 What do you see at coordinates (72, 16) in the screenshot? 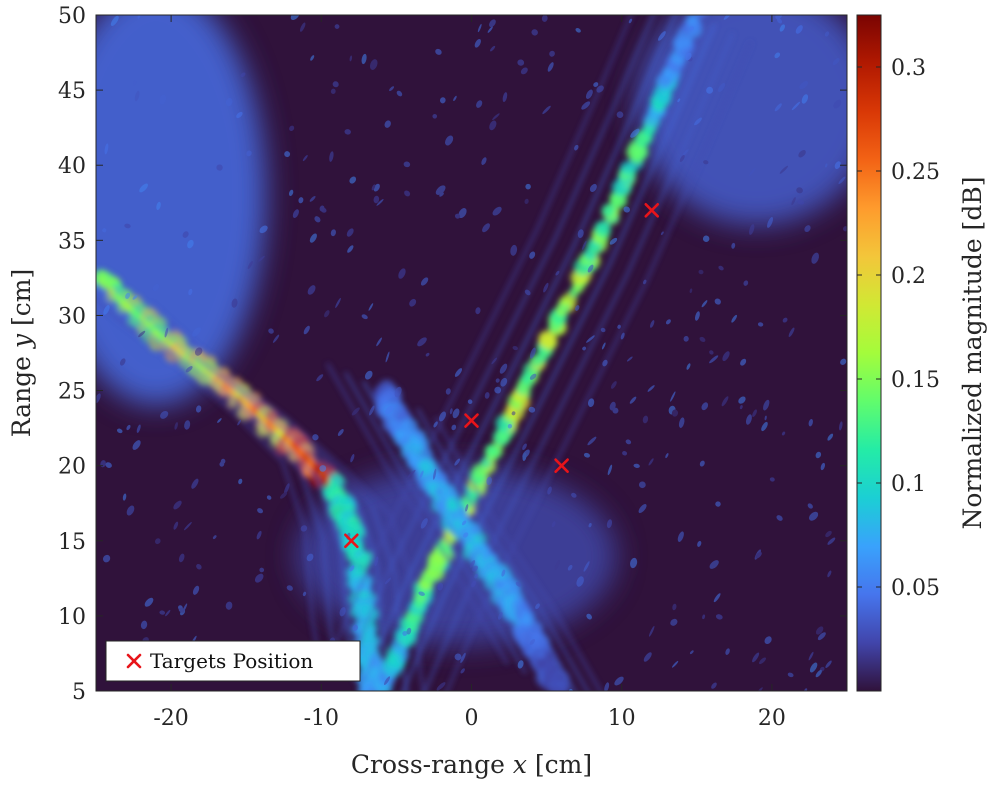
I see `y-tick-label: 50` at bounding box center [72, 16].